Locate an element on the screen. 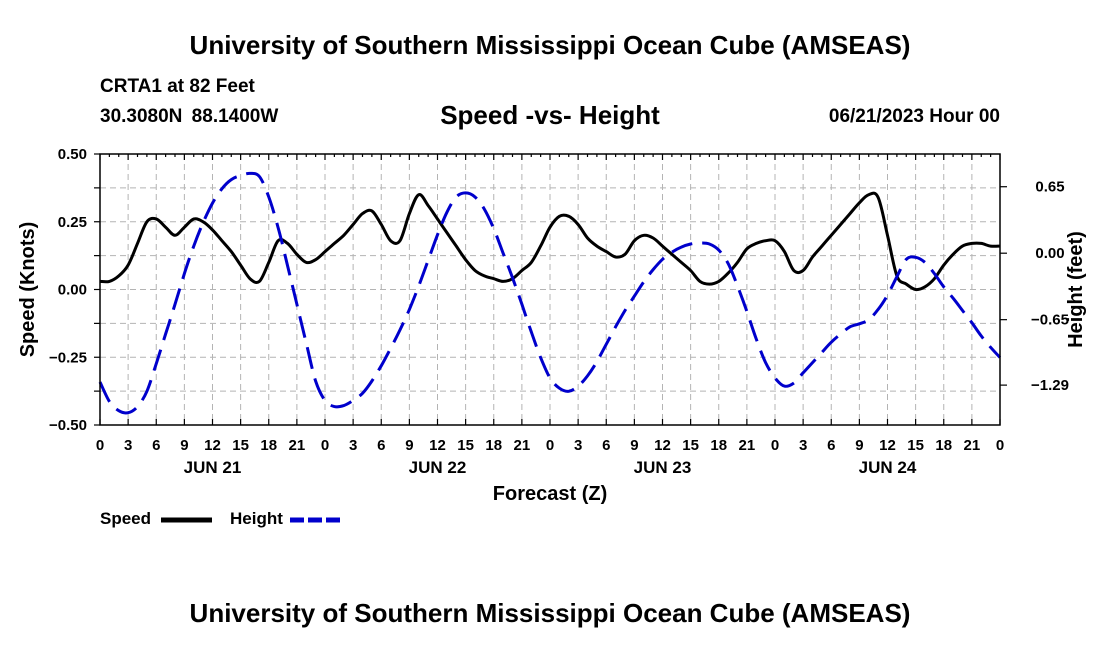  y2-tick-label: 0.00 is located at coordinates (1049, 253).